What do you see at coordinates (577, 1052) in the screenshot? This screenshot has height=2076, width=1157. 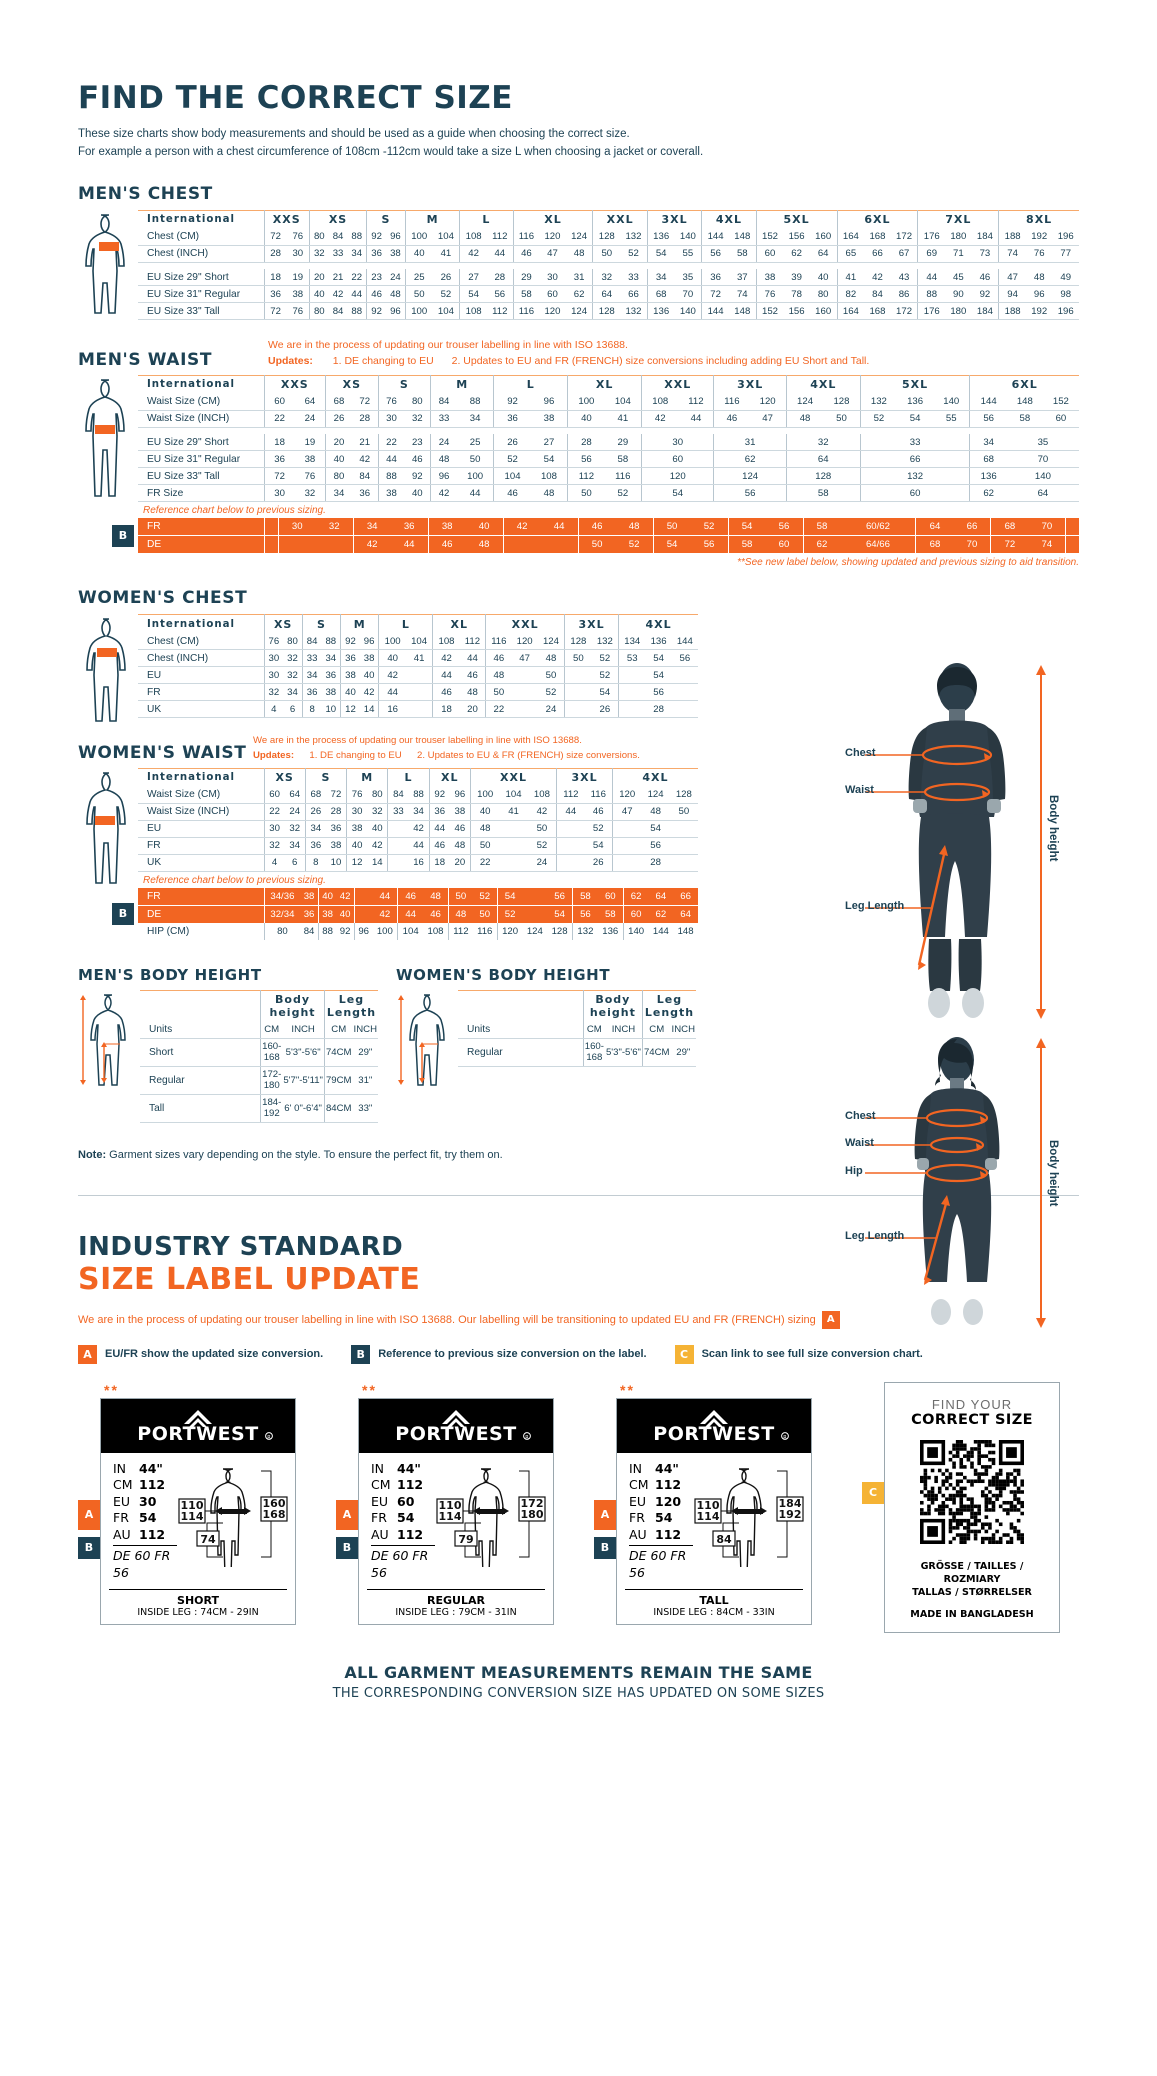 I see `table-row: Regular 160-168 5'3"-5'6" 74CM 29"` at bounding box center [577, 1052].